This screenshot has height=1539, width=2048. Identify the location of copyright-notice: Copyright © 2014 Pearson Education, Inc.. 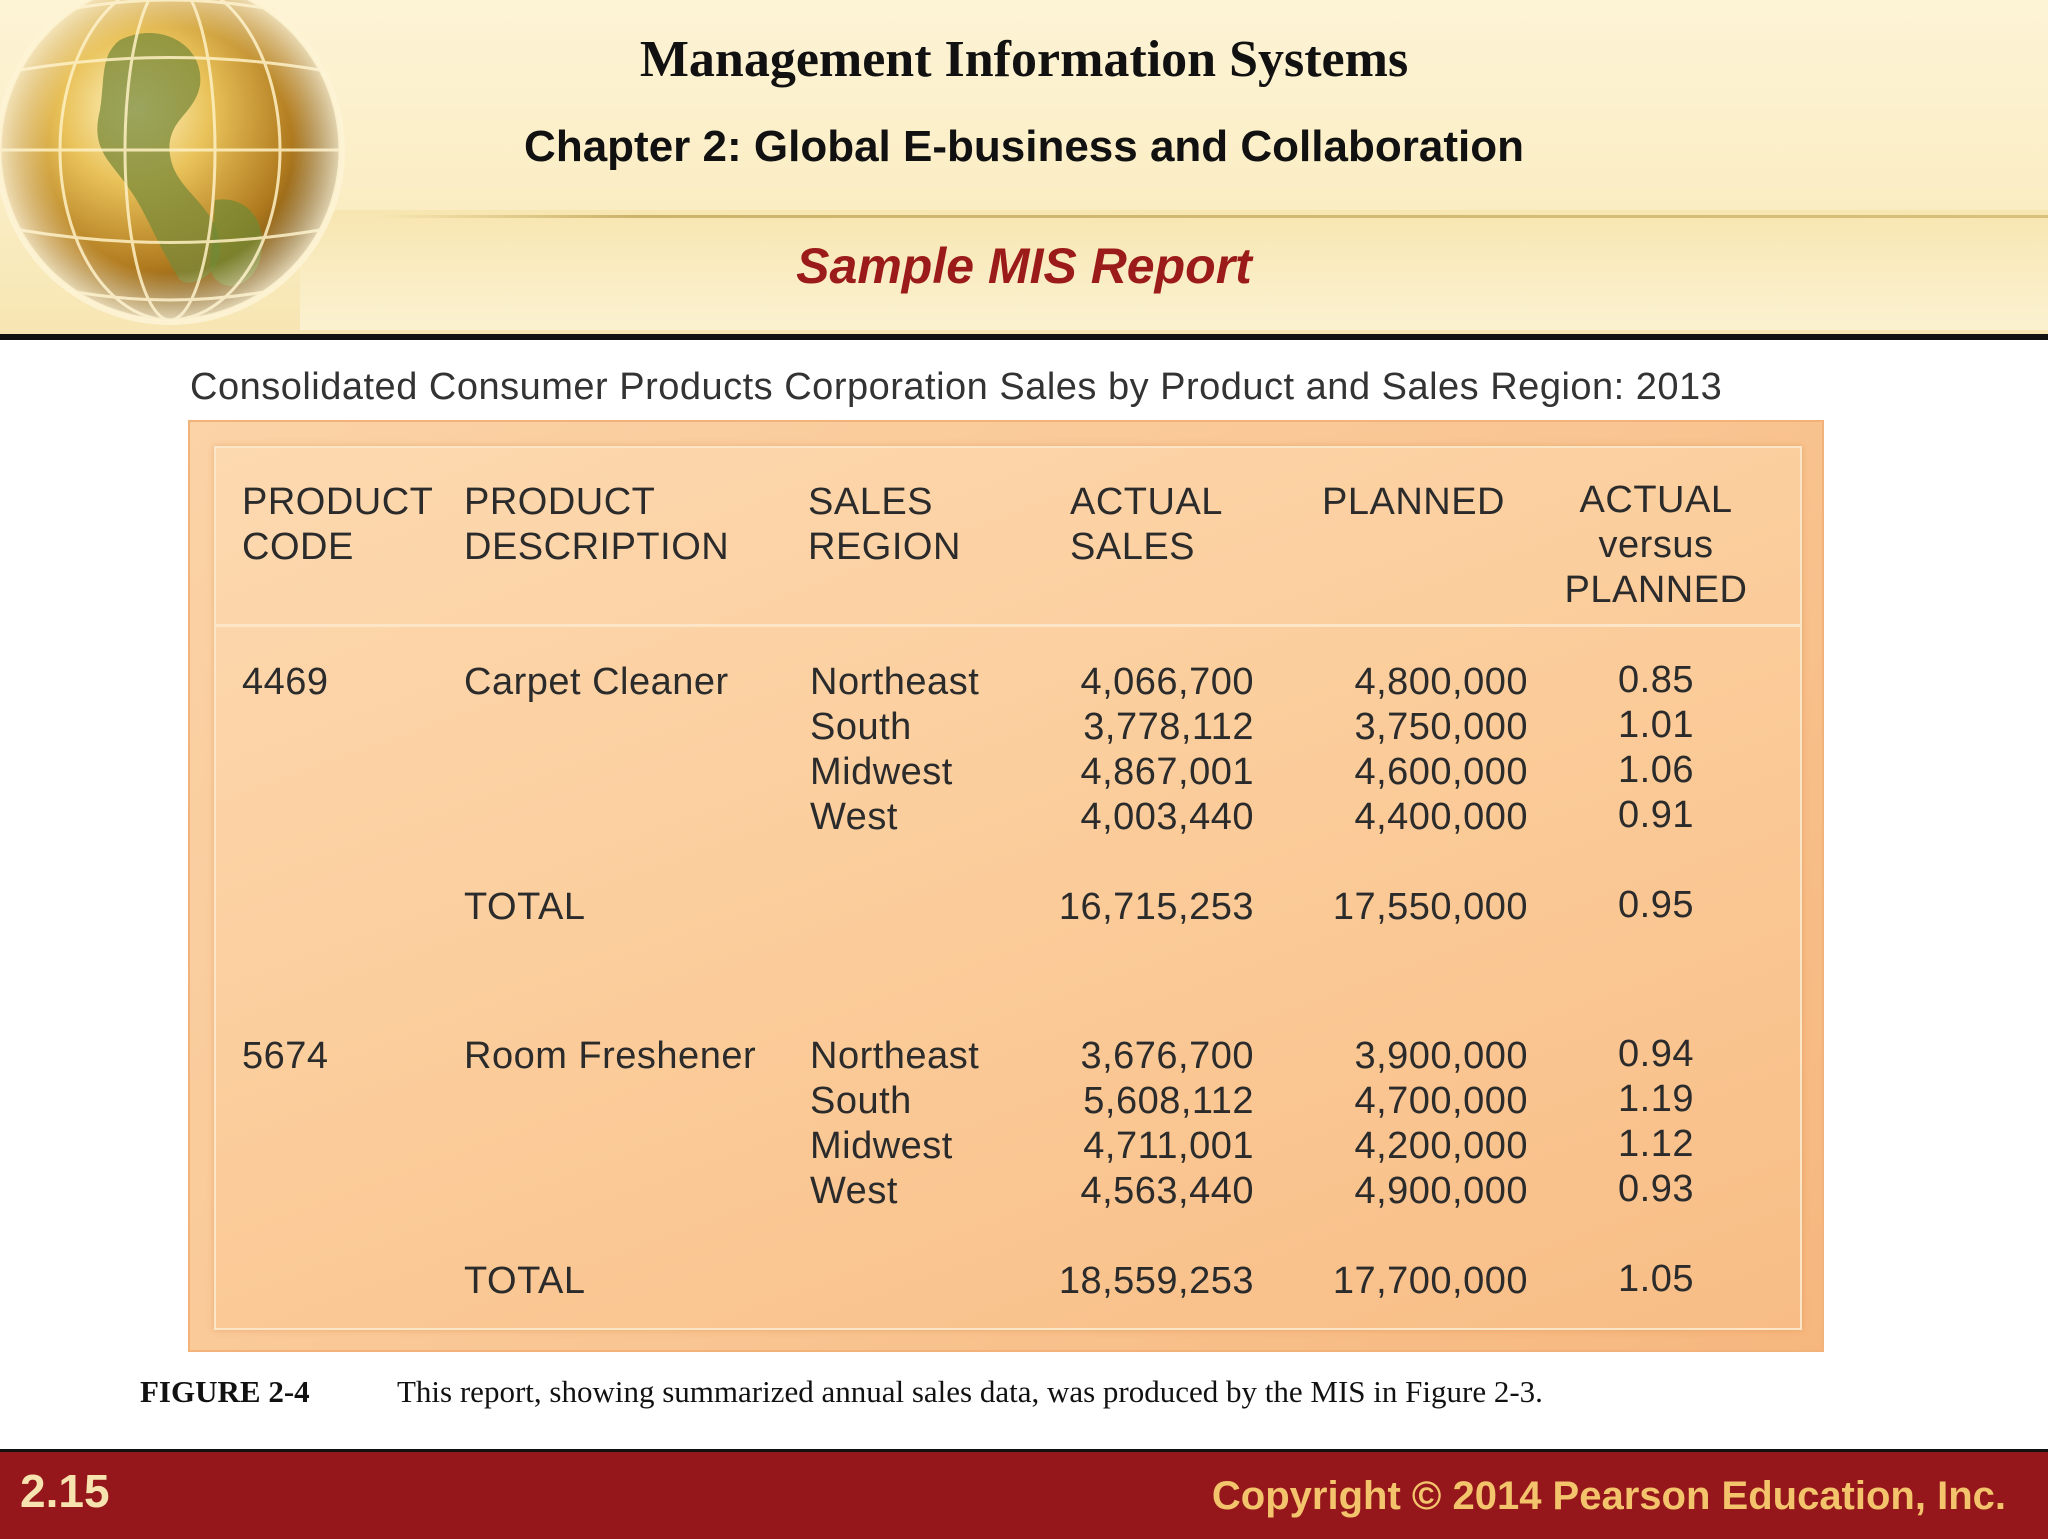
(1608, 1496).